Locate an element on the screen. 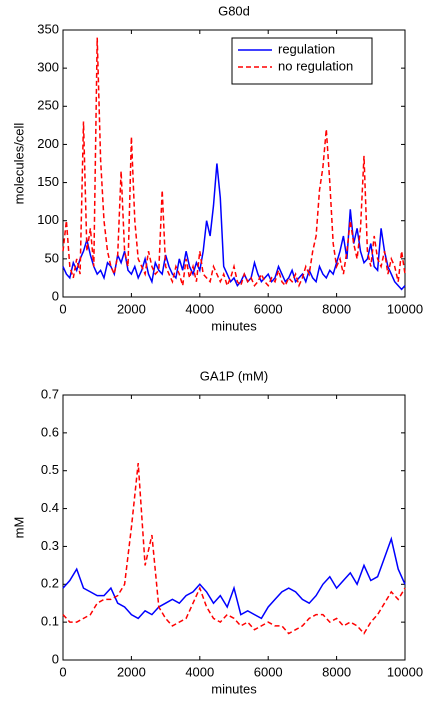  y-tick-label: 100 is located at coordinates (48, 219).